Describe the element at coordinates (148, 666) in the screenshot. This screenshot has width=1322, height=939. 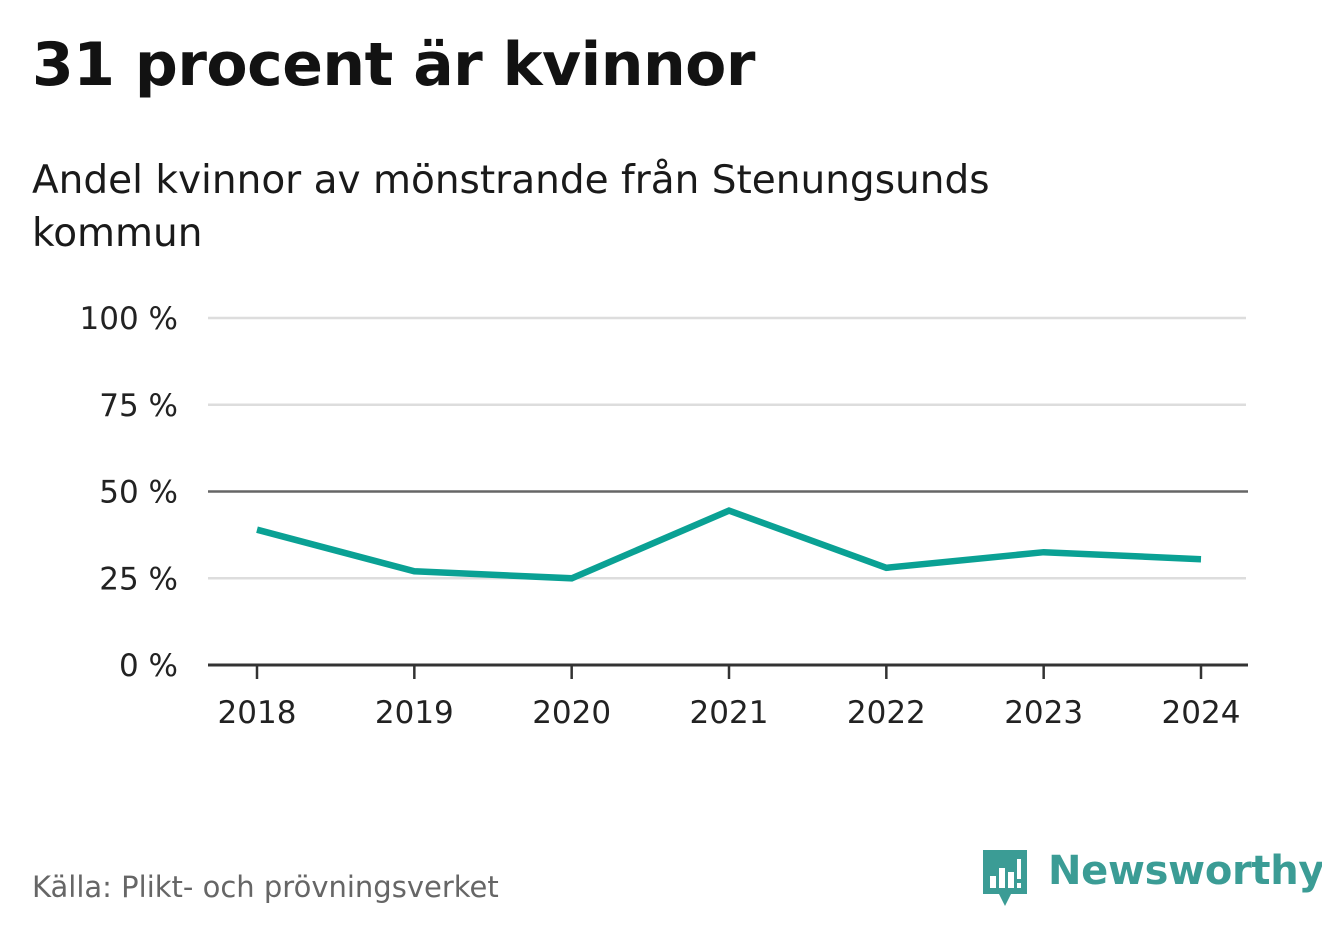
I see `y-tick-label: 0 %` at that location.